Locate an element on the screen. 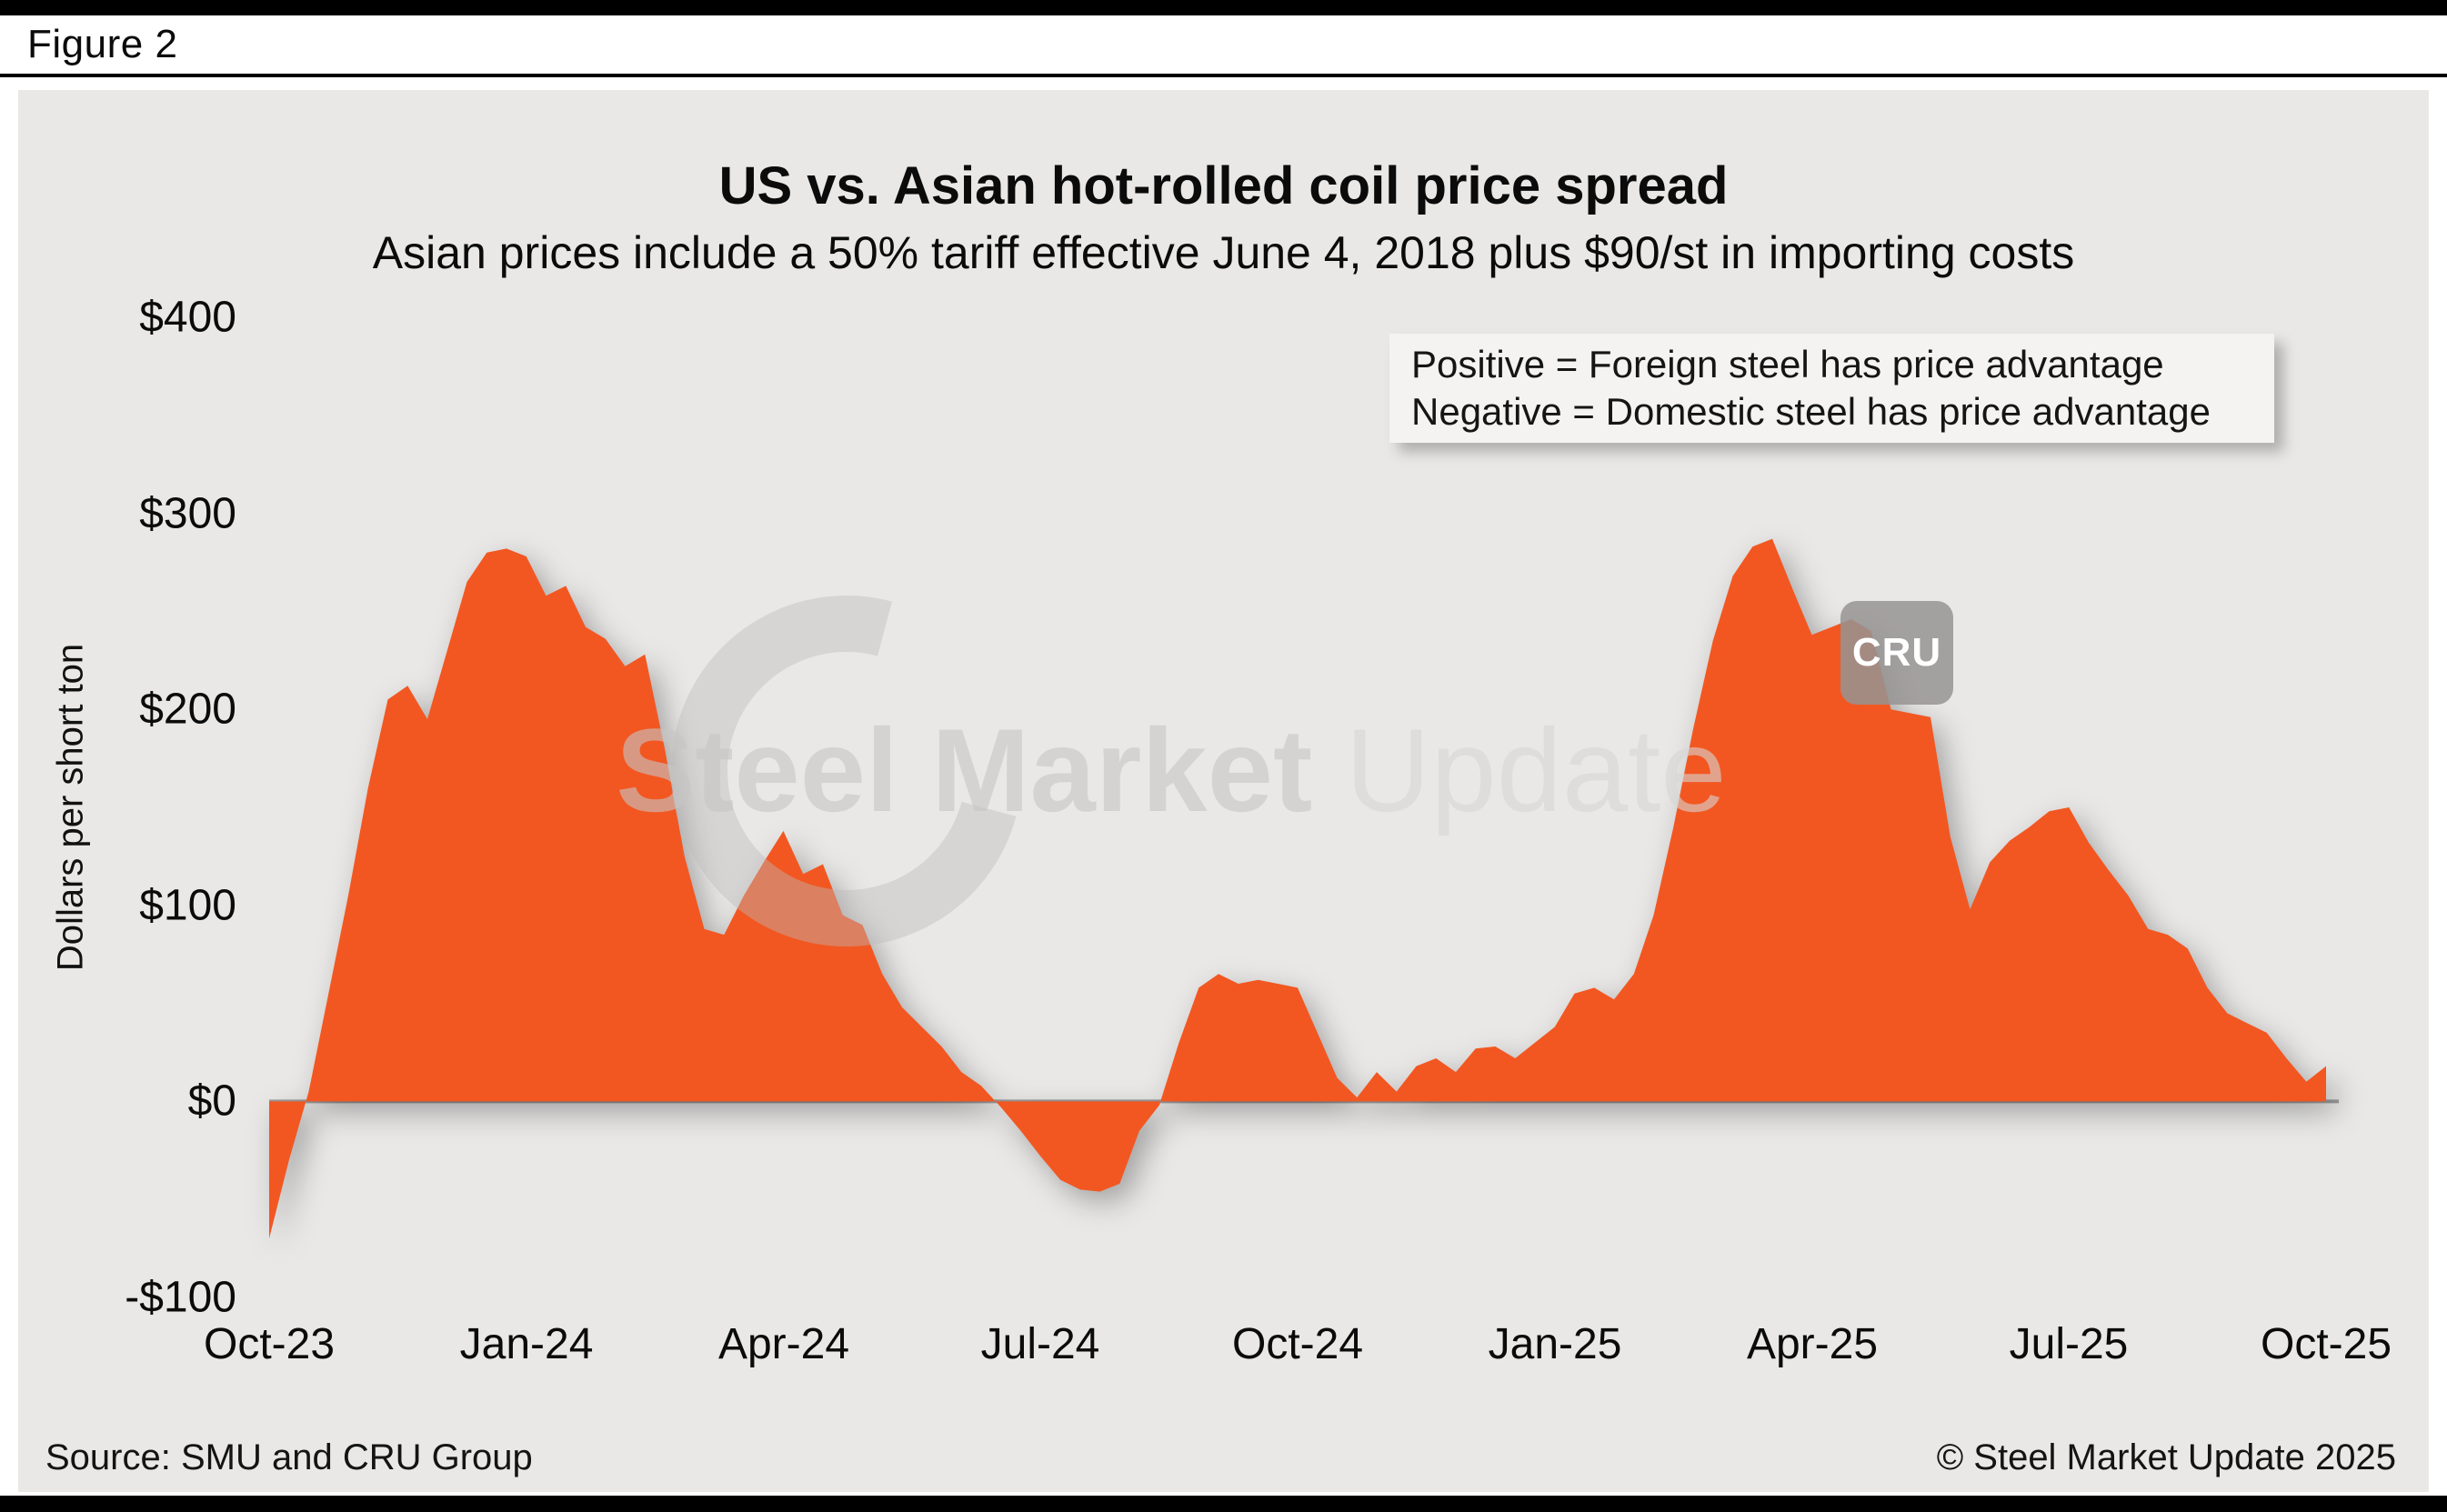 This screenshot has height=1512, width=2447. x-tick-label: Oct-24 is located at coordinates (1297, 1344).